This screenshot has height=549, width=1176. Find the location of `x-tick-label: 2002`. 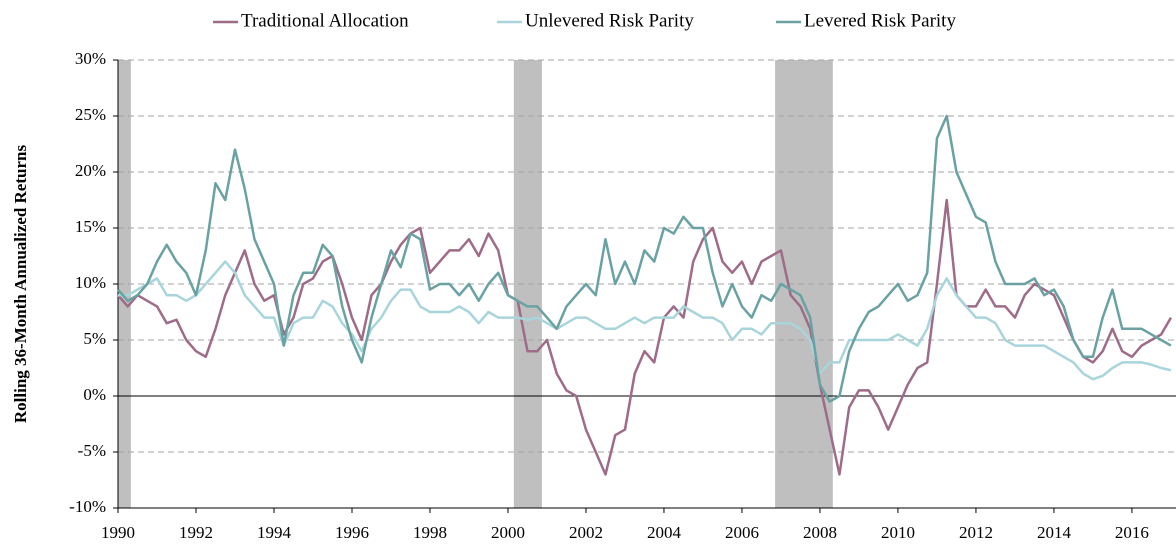

x-tick-label: 2002 is located at coordinates (586, 532).